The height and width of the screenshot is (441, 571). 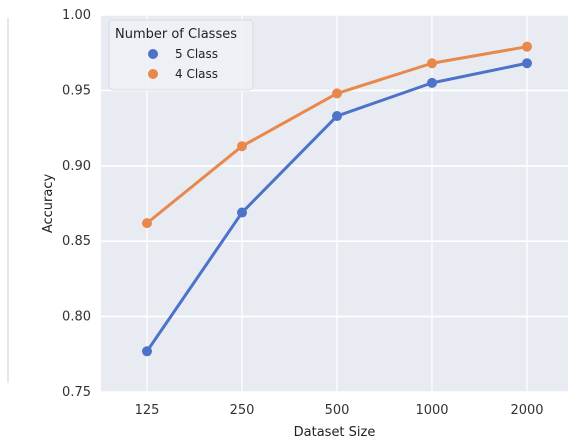 I want to click on x-tick-label: 250, so click(x=242, y=410).